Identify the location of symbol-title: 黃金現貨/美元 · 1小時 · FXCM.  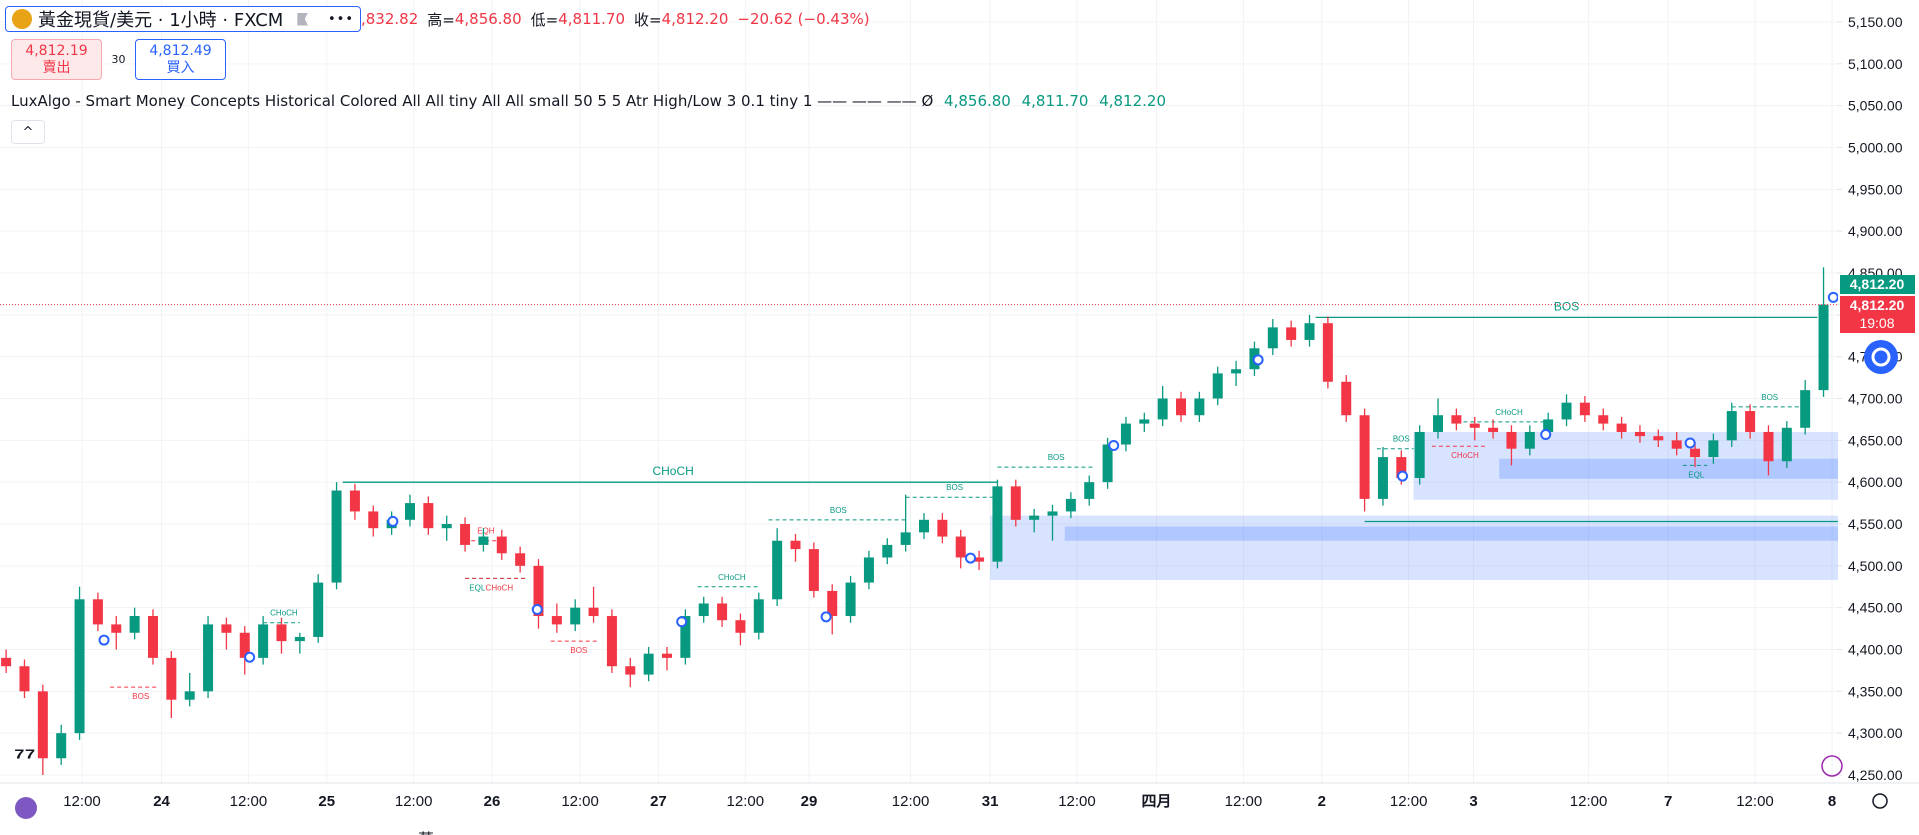
(161, 20).